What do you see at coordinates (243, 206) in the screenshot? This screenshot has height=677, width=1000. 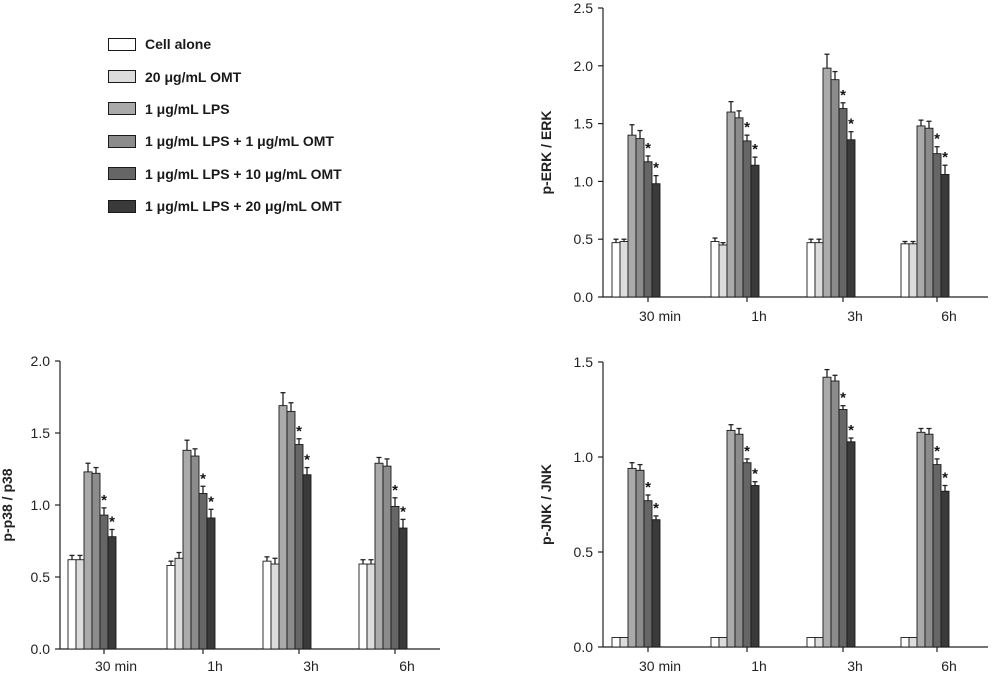 I see `legend-label: 1 μg/mL LPS + 20 μg/mL OMT` at bounding box center [243, 206].